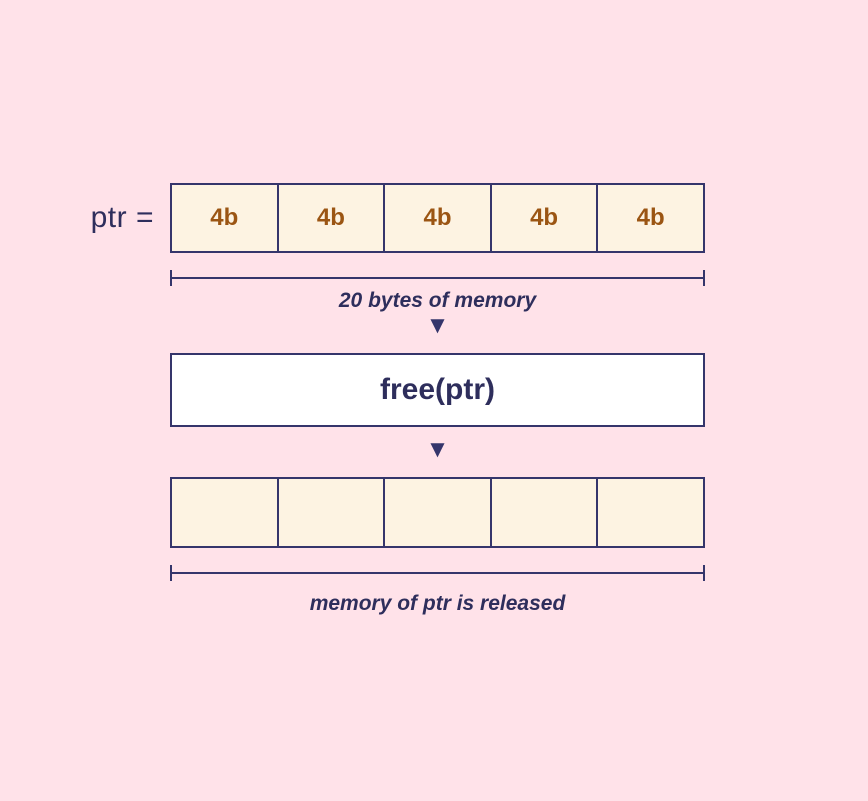 Image resolution: width=868 pixels, height=801 pixels. What do you see at coordinates (437, 278) in the screenshot?
I see `dimension-bracket-top` at bounding box center [437, 278].